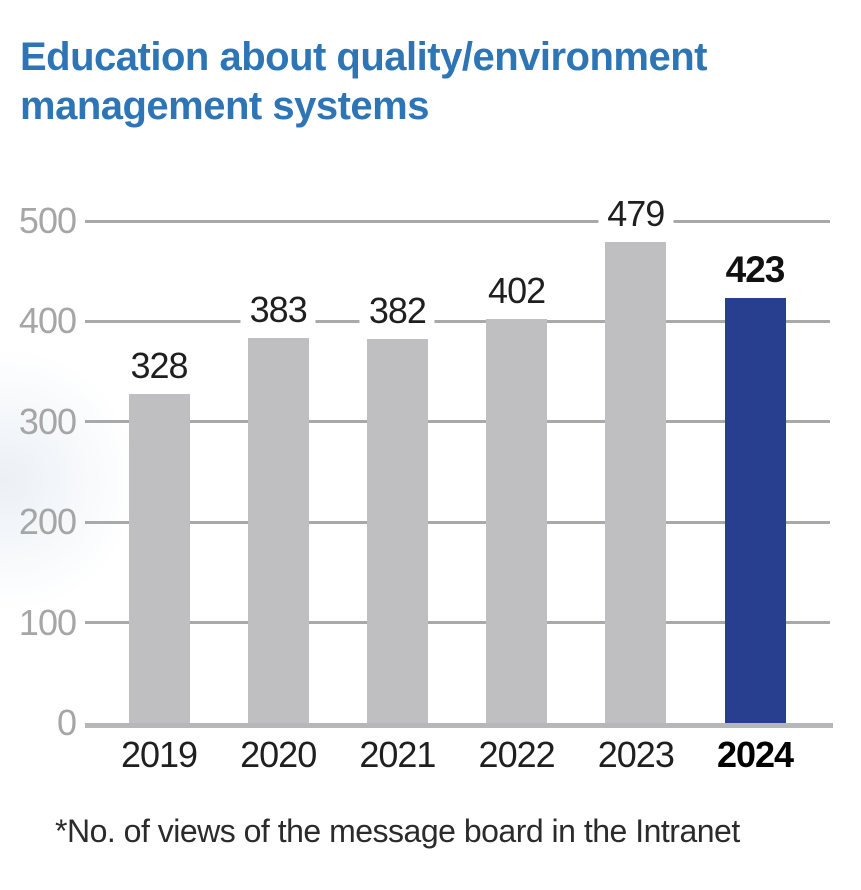 The height and width of the screenshot is (890, 861). Describe the element at coordinates (159, 558) in the screenshot. I see `bar-2019` at that location.